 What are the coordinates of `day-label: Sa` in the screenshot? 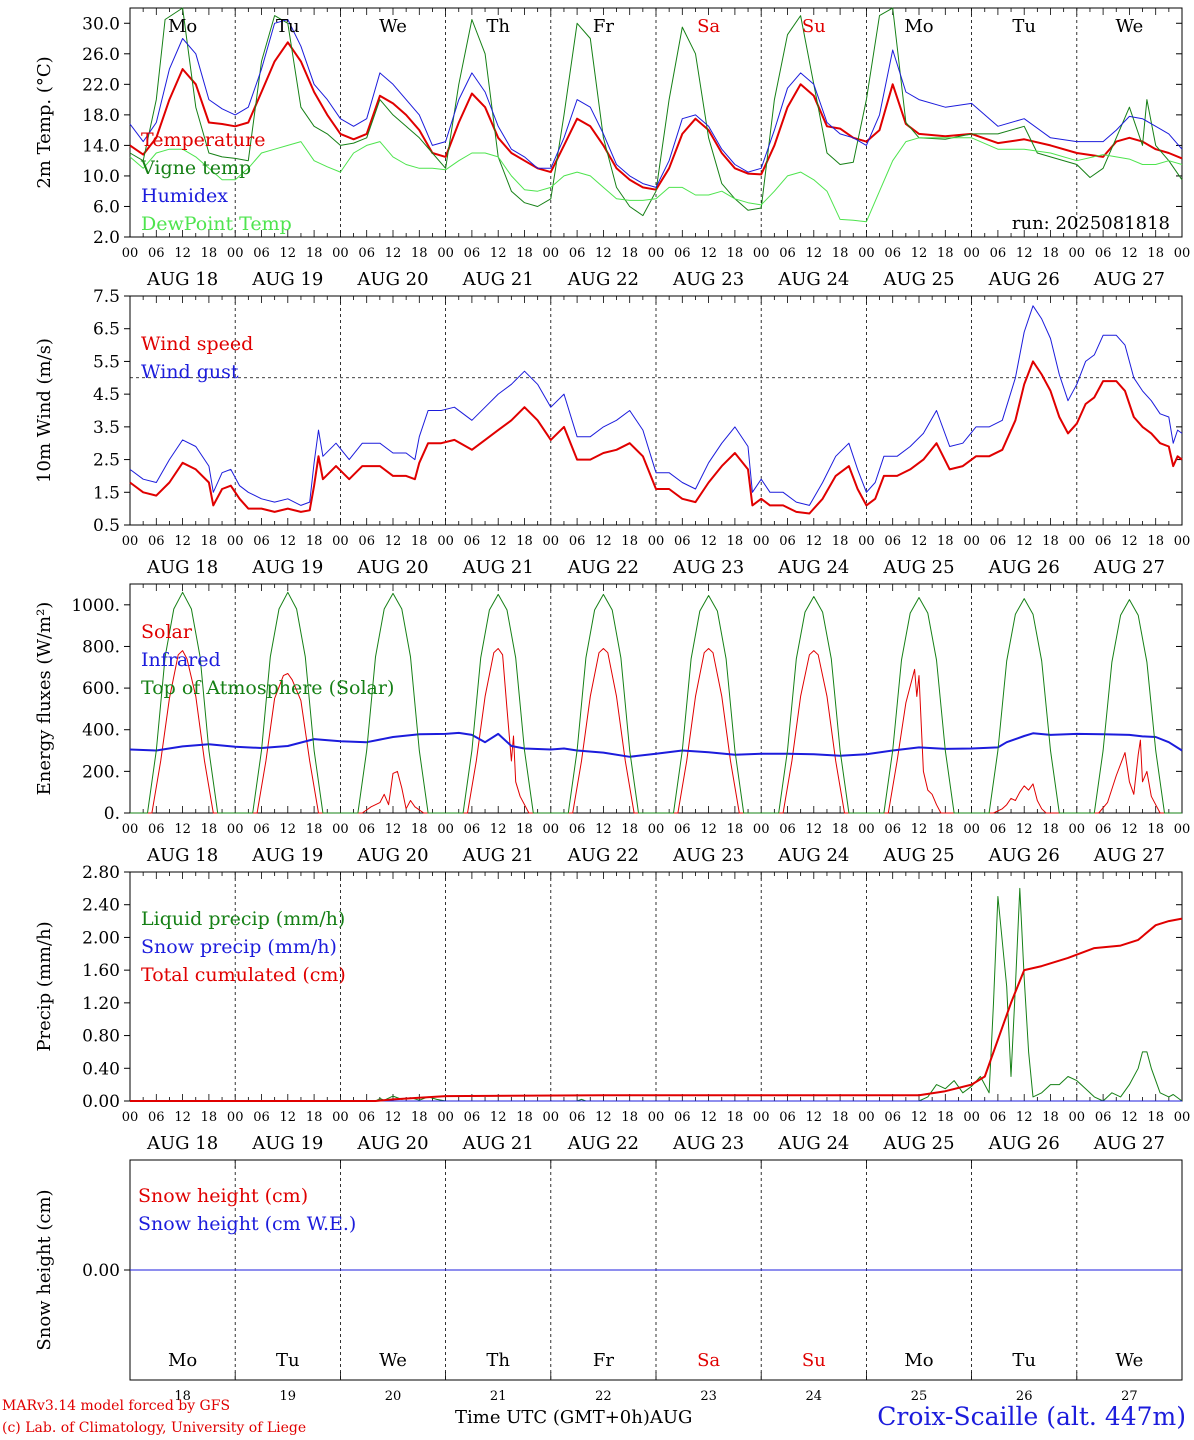 It's located at (708, 26).